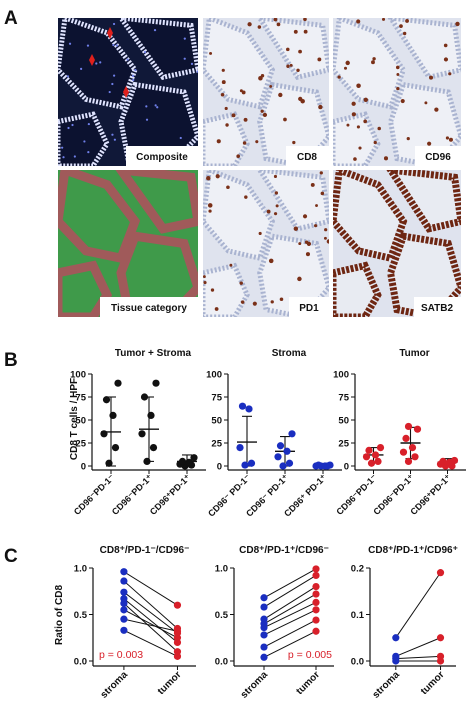 The image size is (474, 707). Describe the element at coordinates (413, 550) in the screenshot. I see `chart-title: CD8⁺/PD-1⁺/CD96⁺` at that location.